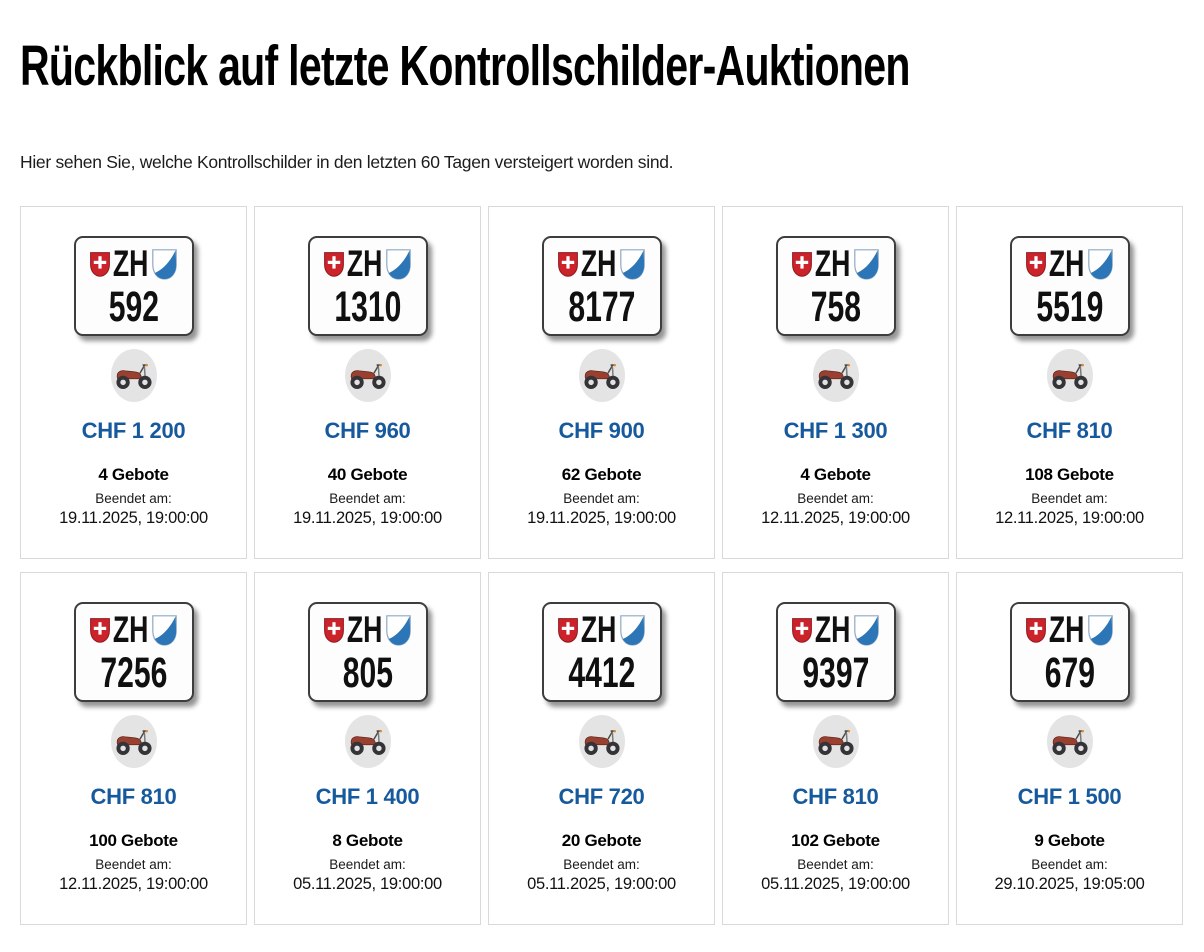  I want to click on plate-number: 4412, so click(601, 673).